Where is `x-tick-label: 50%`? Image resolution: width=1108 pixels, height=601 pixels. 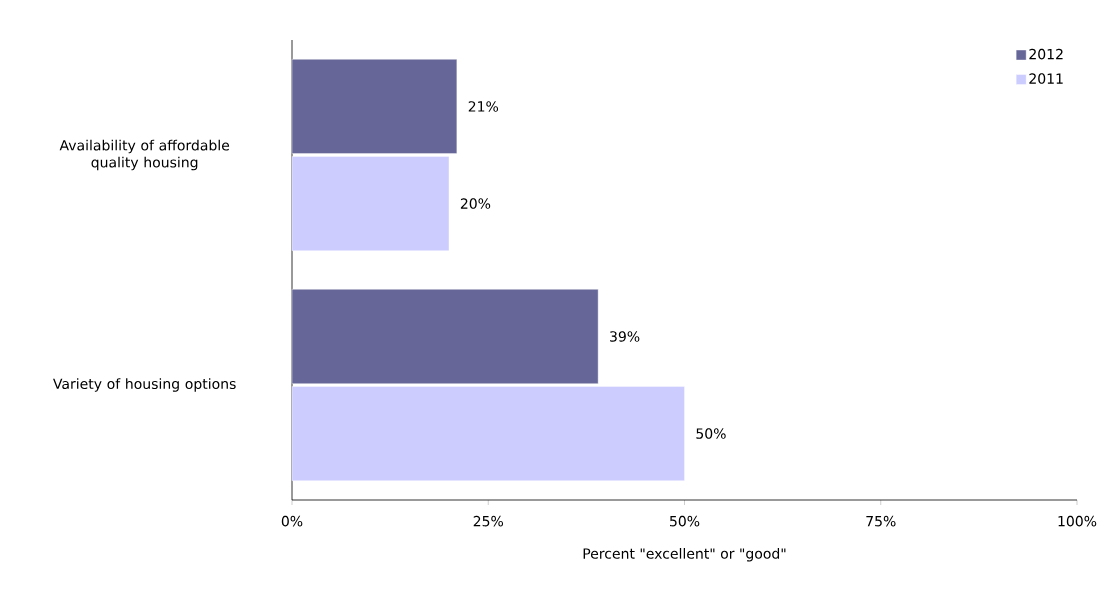 x-tick-label: 50% is located at coordinates (685, 521).